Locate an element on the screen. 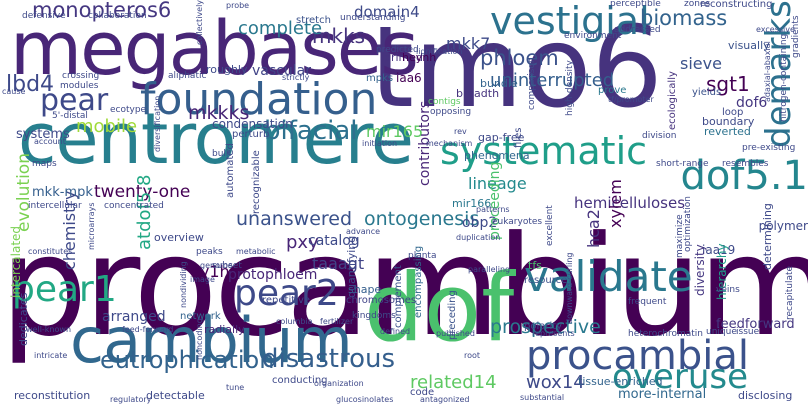  word: gradients is located at coordinates (796, 36).